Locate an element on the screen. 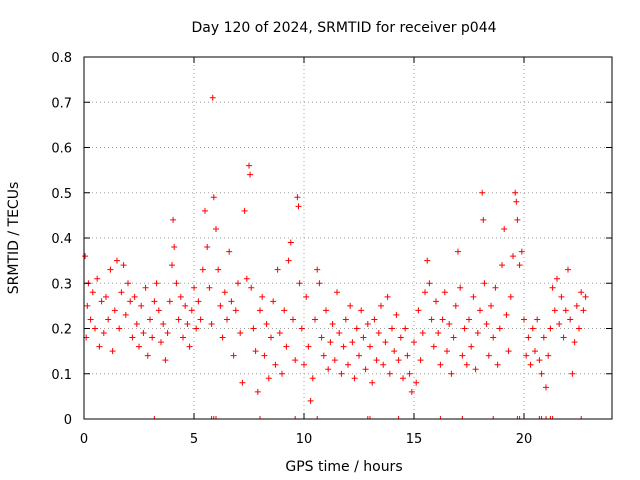  x-axis-label: GPS time / hours is located at coordinates (343, 467).